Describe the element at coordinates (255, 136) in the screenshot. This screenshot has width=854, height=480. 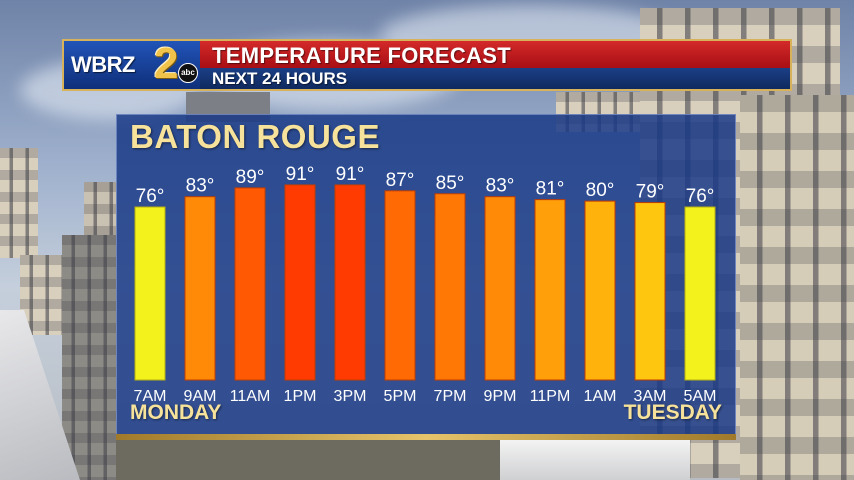
I see `chart-title: BATON ROUGE` at that location.